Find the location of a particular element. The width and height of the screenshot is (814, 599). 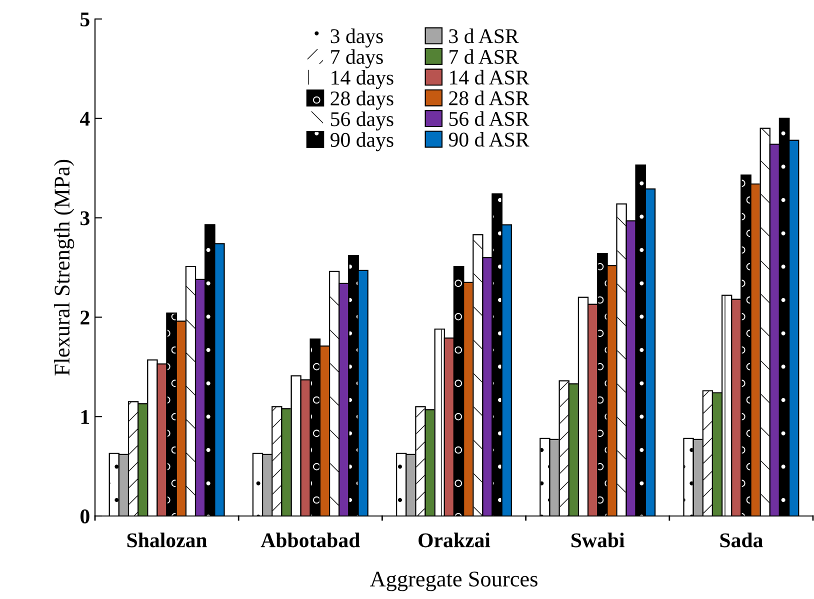

x-tick-label: Orakzai is located at coordinates (454, 540).